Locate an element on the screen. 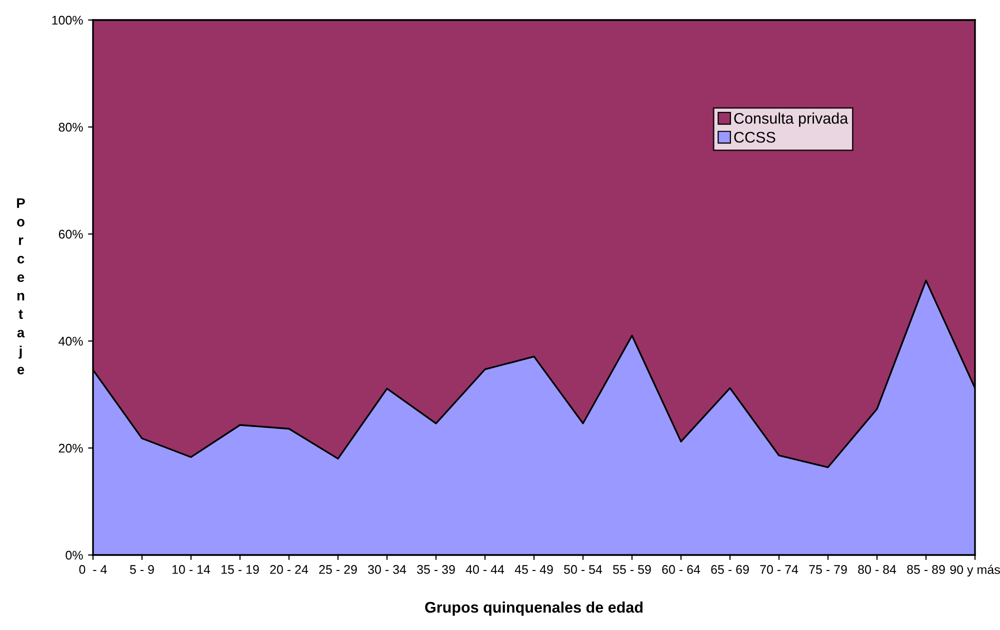 The width and height of the screenshot is (1000, 630). x-tick-label: 0 - 4 is located at coordinates (93, 569).